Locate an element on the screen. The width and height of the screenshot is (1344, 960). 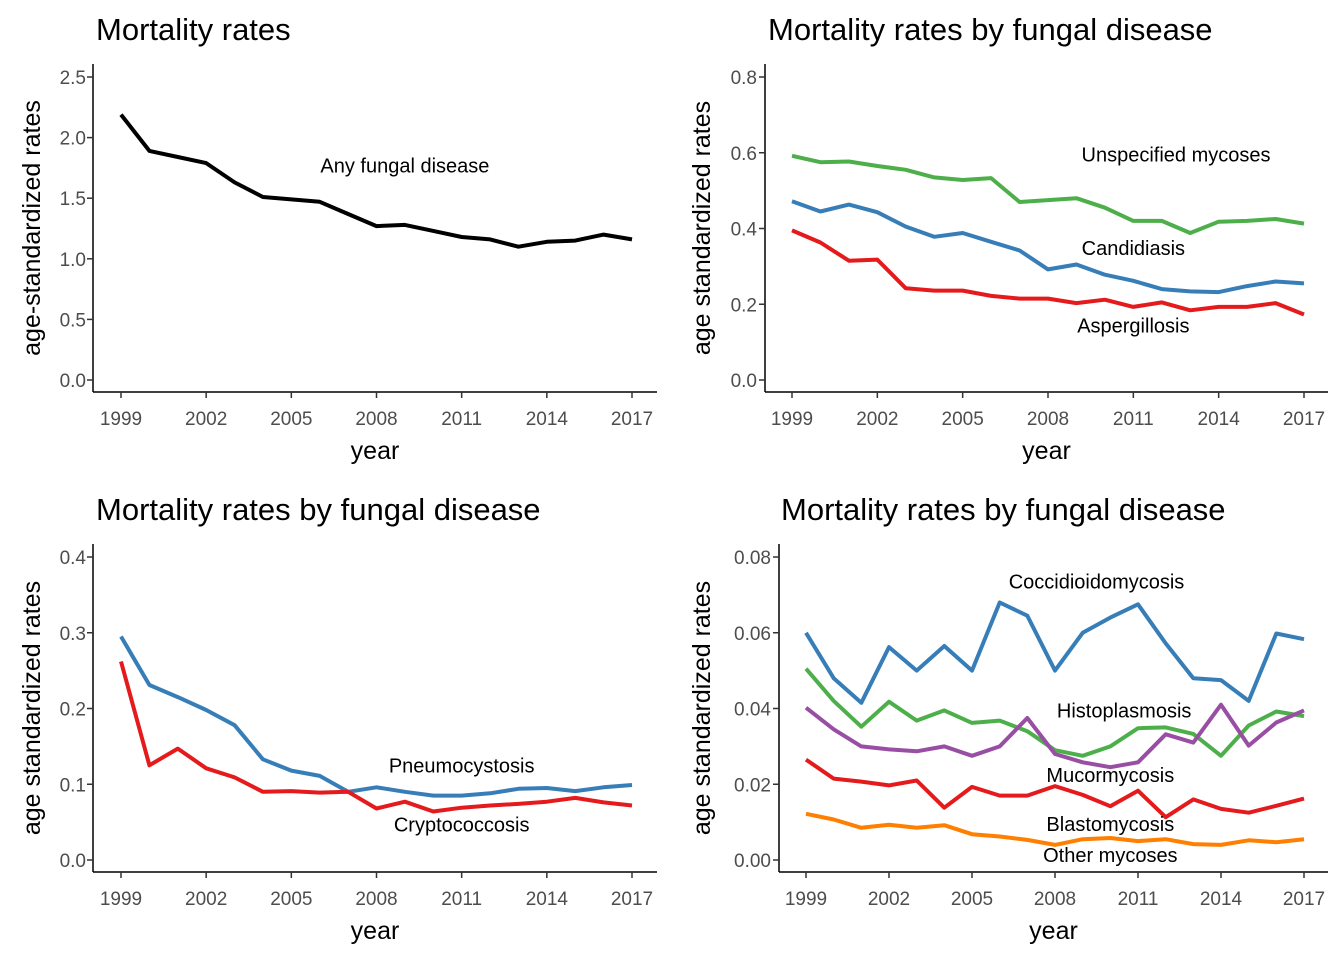
y-tick-label: 2.0 is located at coordinates (73, 139).